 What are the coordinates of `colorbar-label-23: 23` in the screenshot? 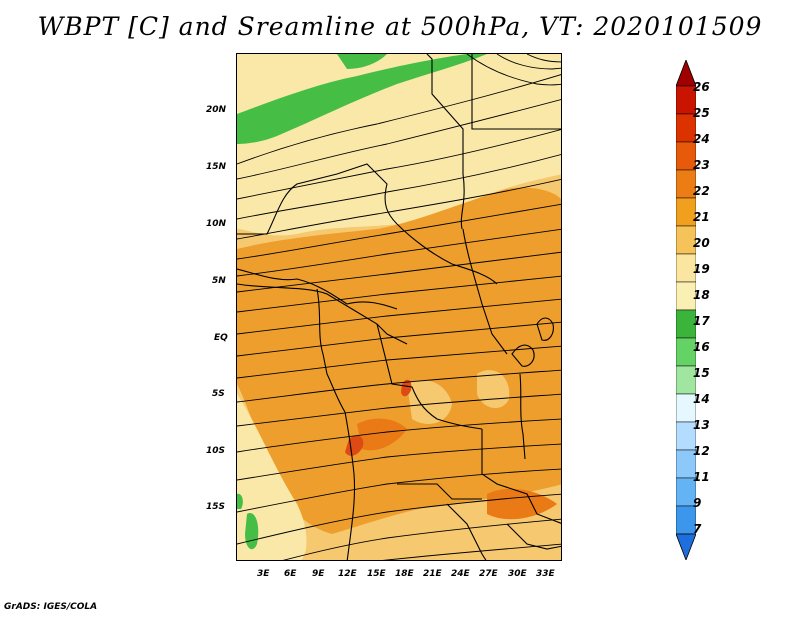 It's located at (701, 165).